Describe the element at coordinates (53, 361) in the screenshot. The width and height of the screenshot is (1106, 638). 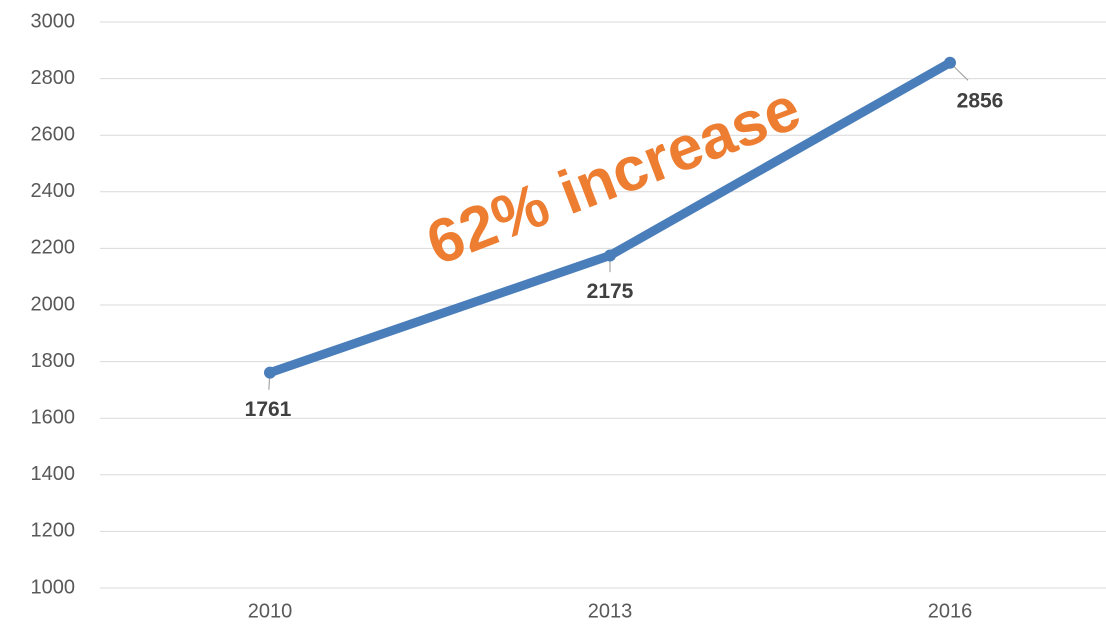
I see `y-tick-label: 1800` at that location.